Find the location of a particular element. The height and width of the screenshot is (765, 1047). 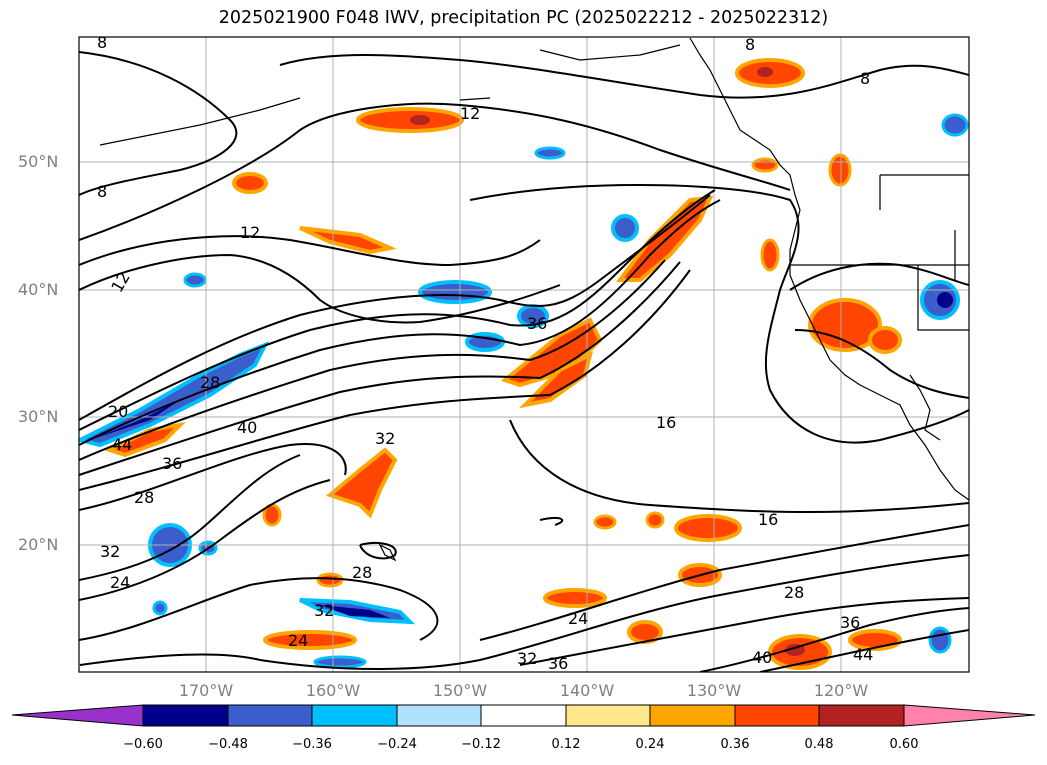

lon-label: 160°W is located at coordinates (333, 690).